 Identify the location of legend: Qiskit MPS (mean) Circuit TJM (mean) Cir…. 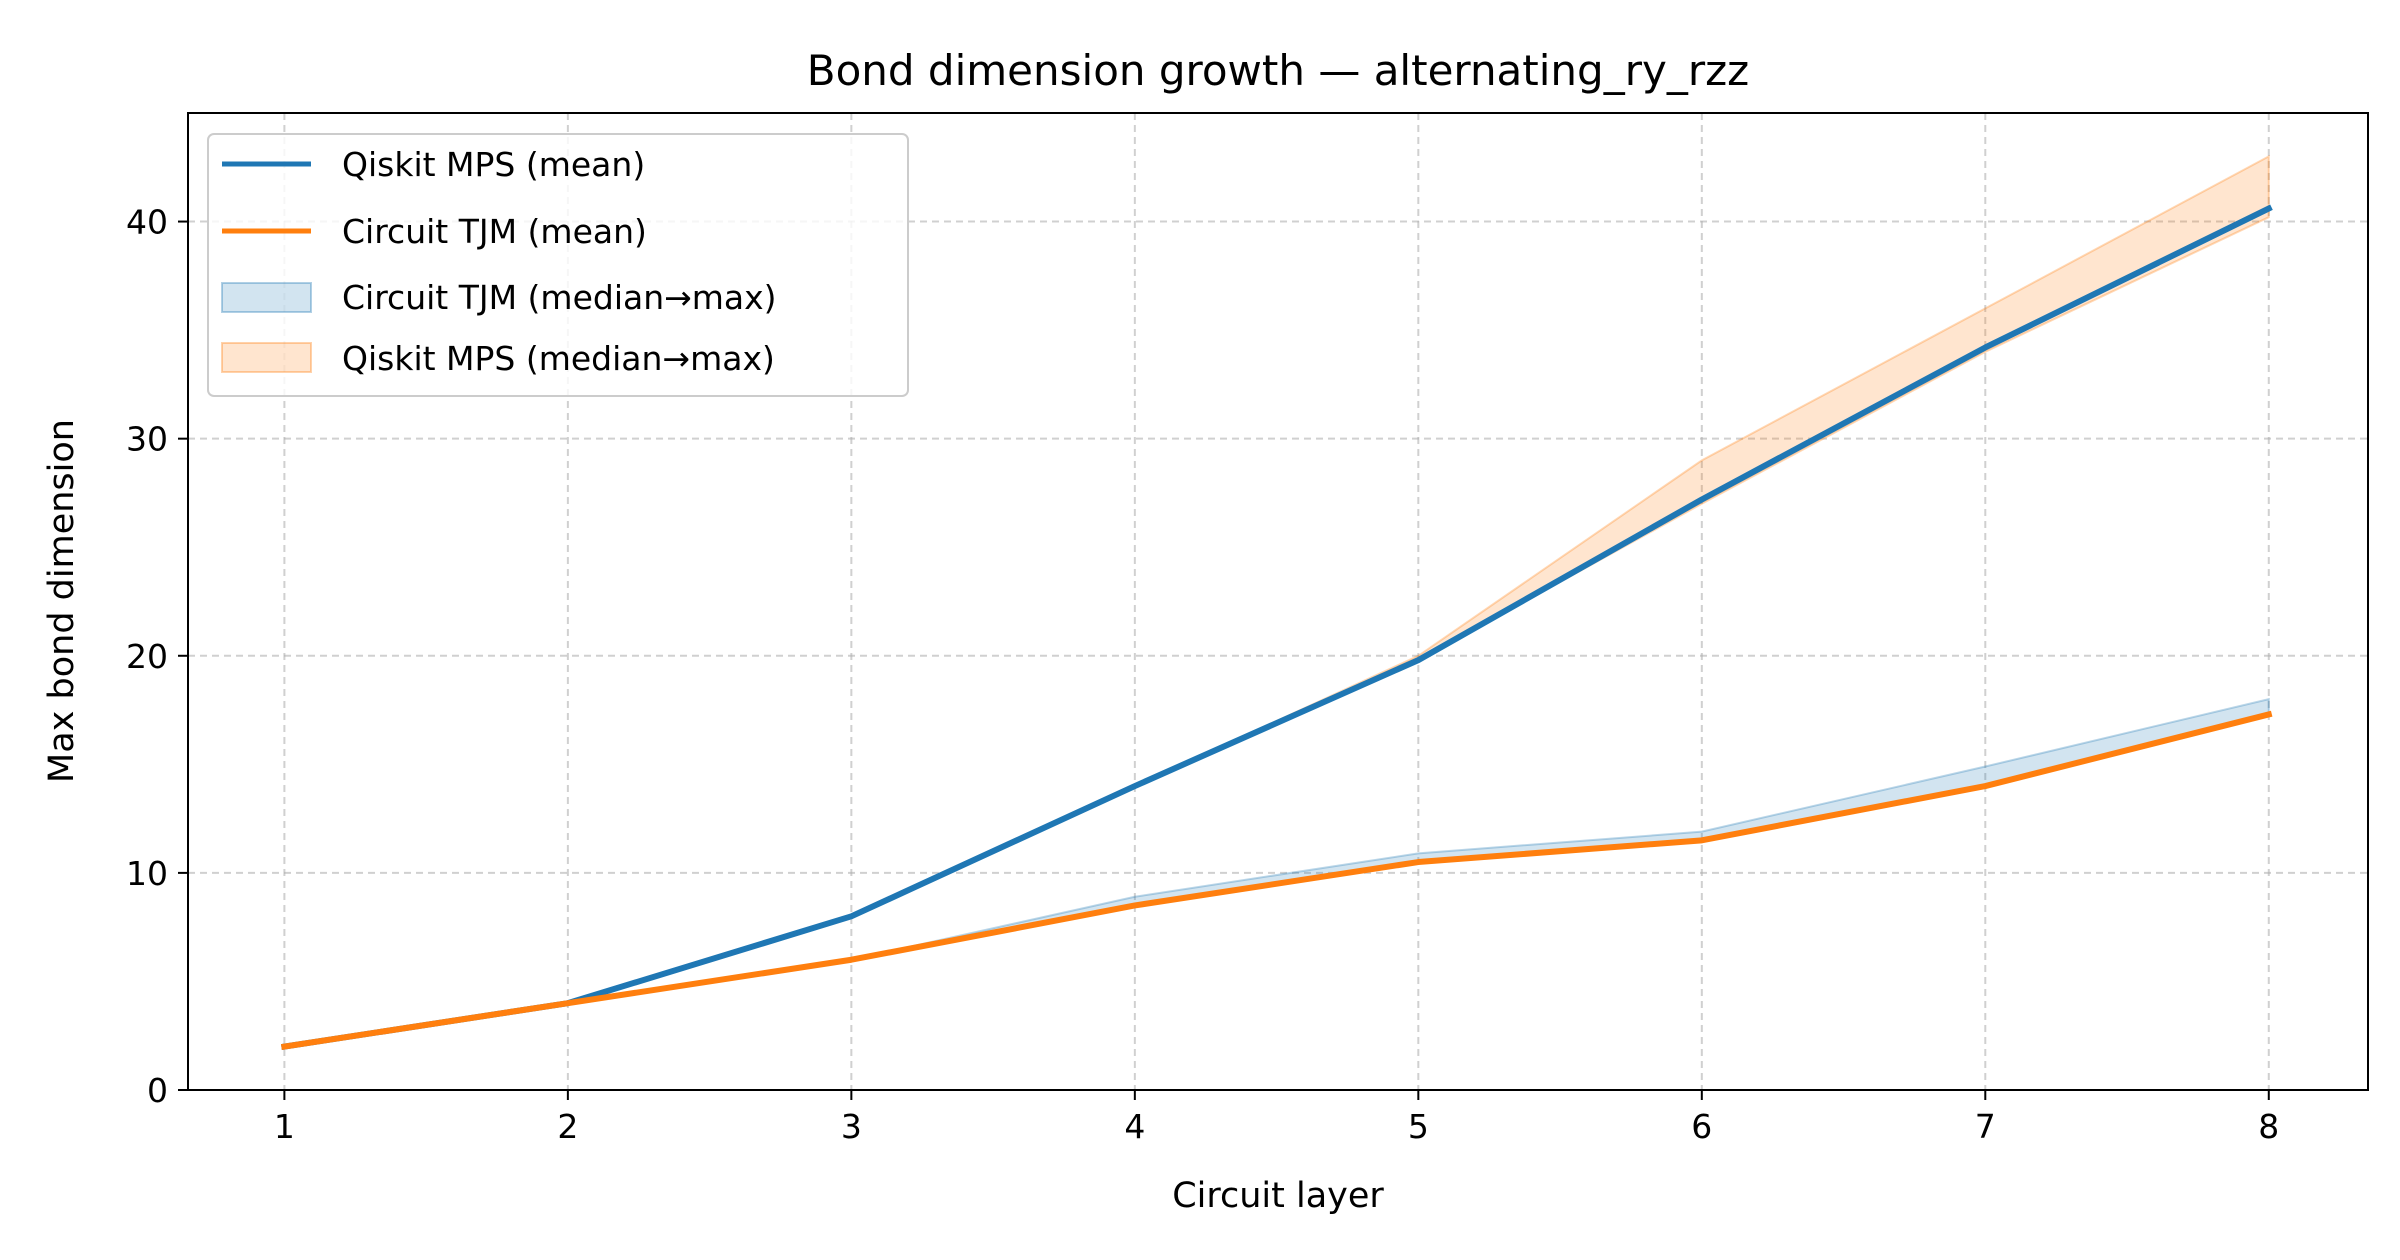
(558, 265).